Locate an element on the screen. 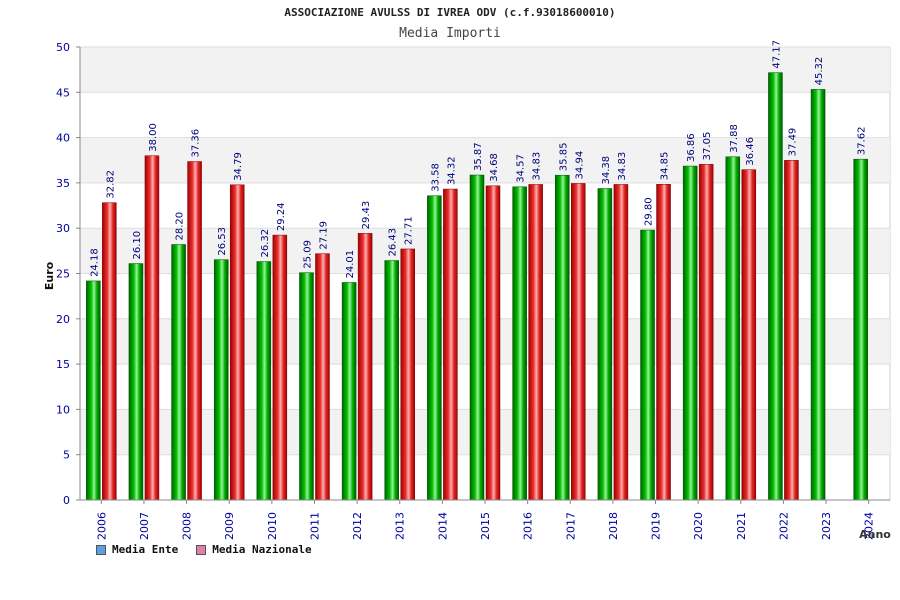 Image resolution: width=900 pixels, height=600 pixels. x-tick-label: 2019 is located at coordinates (656, 526).